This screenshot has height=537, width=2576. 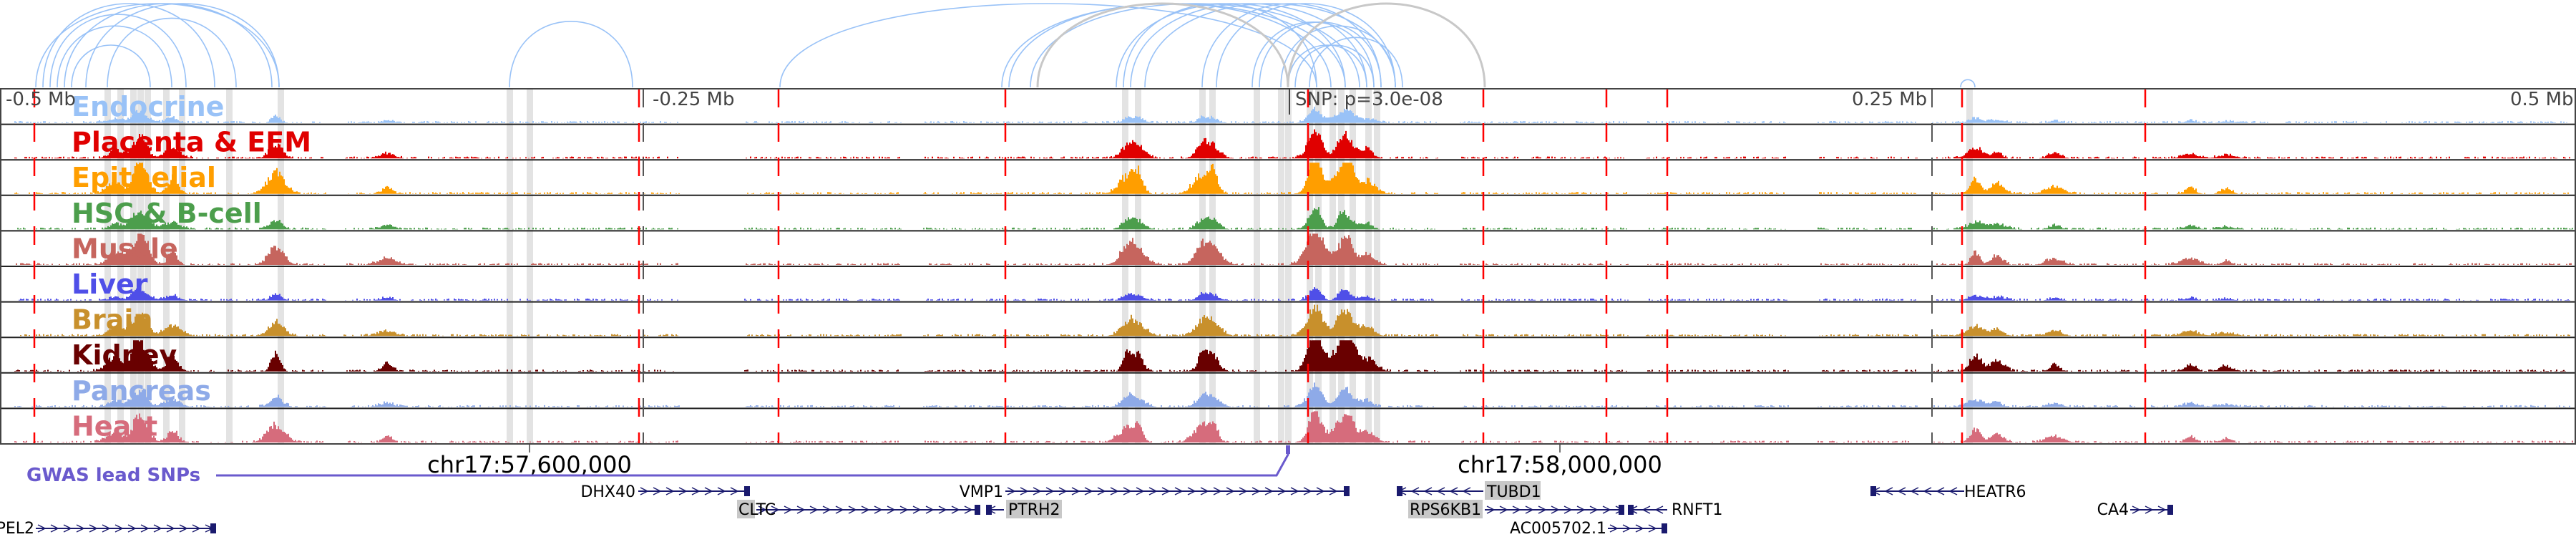 What do you see at coordinates (167, 213) in the screenshot?
I see `track-label: HSC & B-cell` at bounding box center [167, 213].